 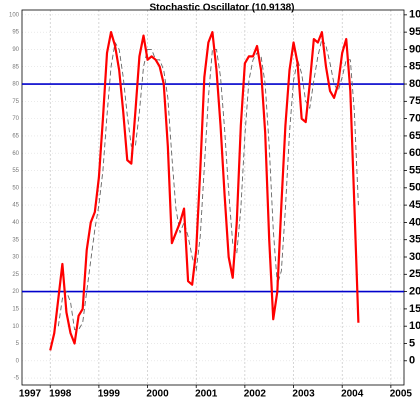 I want to click on y2-tick-label: 80, so click(x=414, y=84).